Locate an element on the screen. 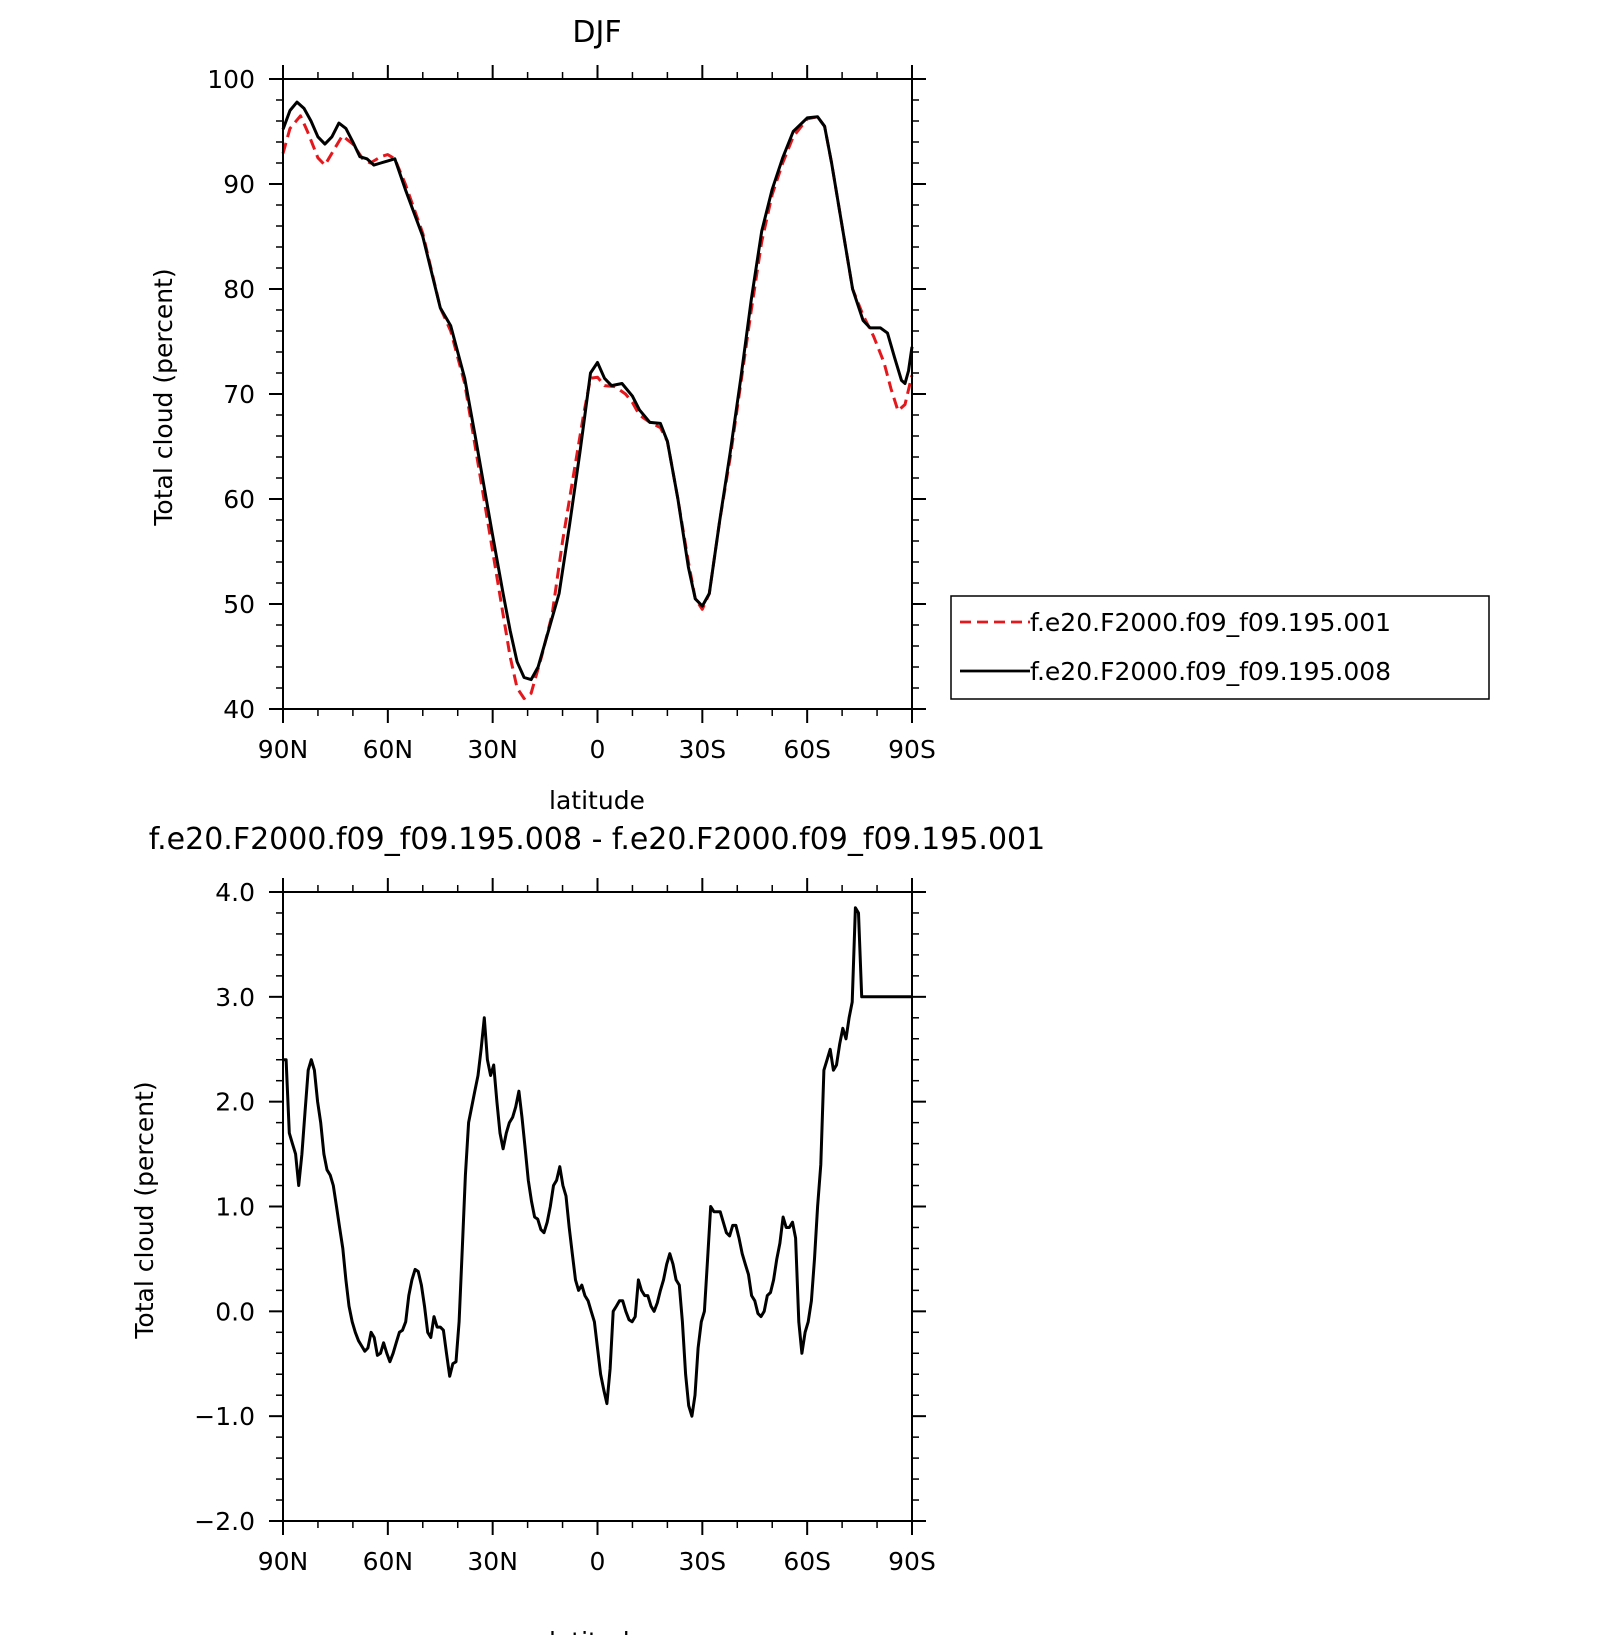 The width and height of the screenshot is (1597, 1635). y-tick-label: −1.0 is located at coordinates (224, 1416).